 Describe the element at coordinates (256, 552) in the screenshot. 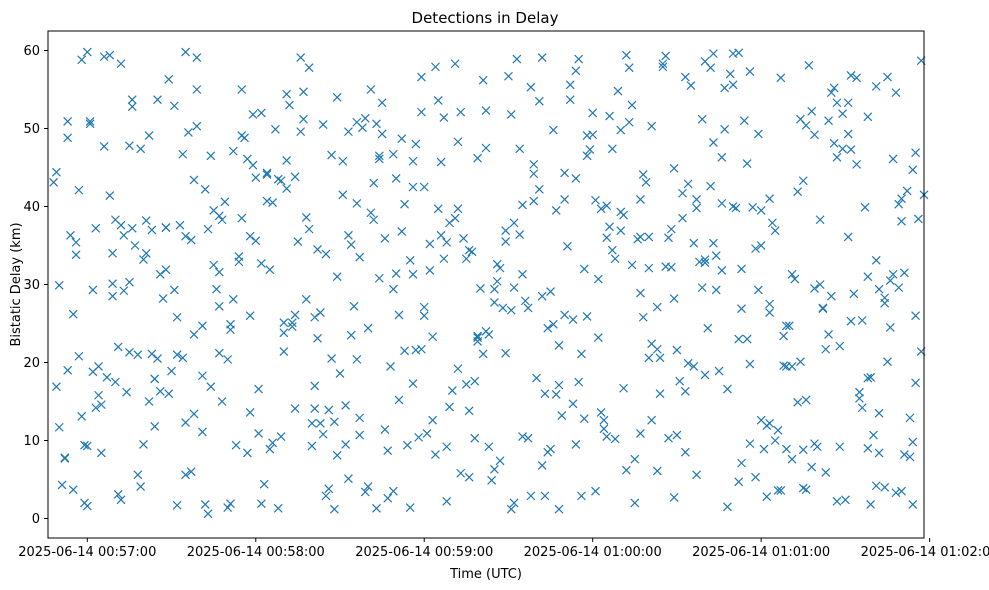

I see `x-tick-label: 2025-06-14 00:58:00` at that location.